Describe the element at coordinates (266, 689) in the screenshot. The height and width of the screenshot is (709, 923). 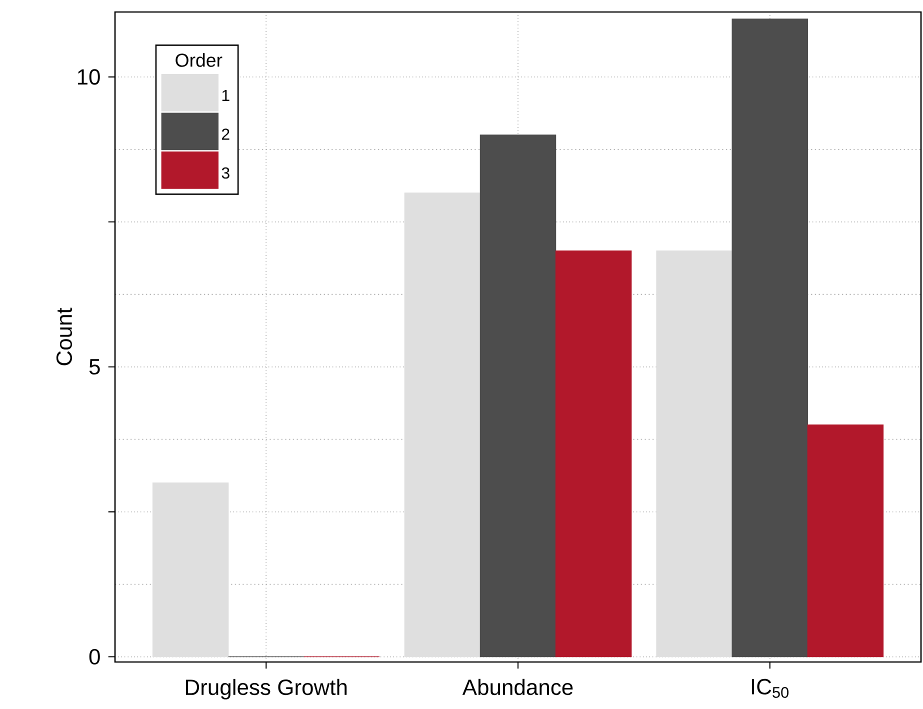
I see `x-tick-label: Drugless Growth` at that location.